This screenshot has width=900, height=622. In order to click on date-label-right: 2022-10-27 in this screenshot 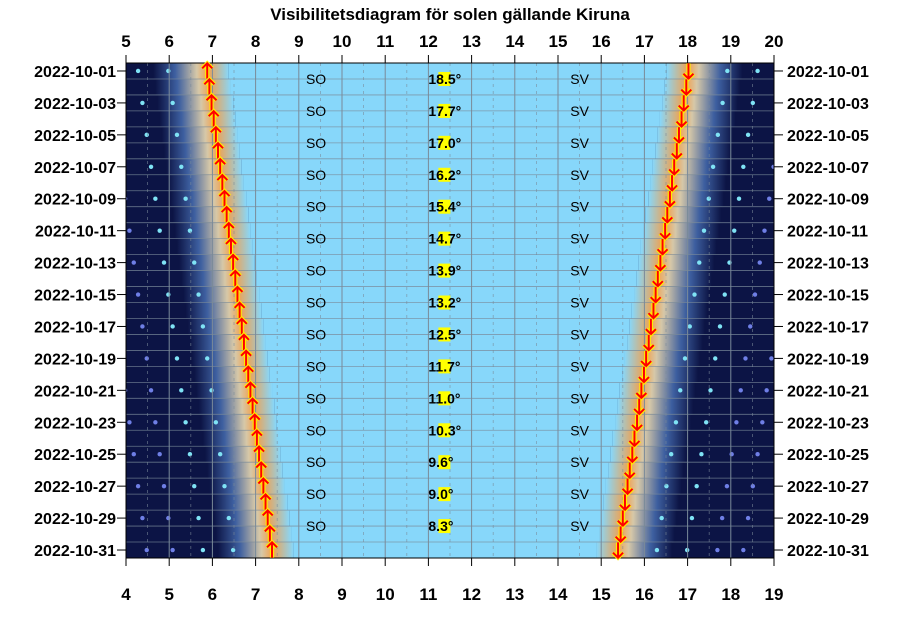, I will do `click(828, 487)`.